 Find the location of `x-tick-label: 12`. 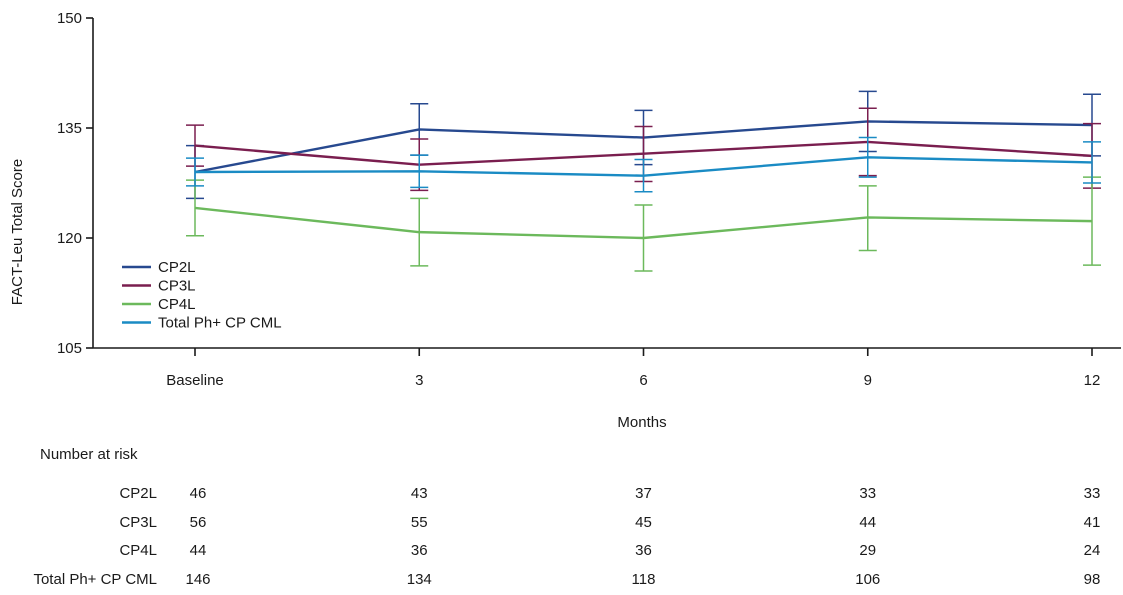

x-tick-label: 12 is located at coordinates (1092, 380).